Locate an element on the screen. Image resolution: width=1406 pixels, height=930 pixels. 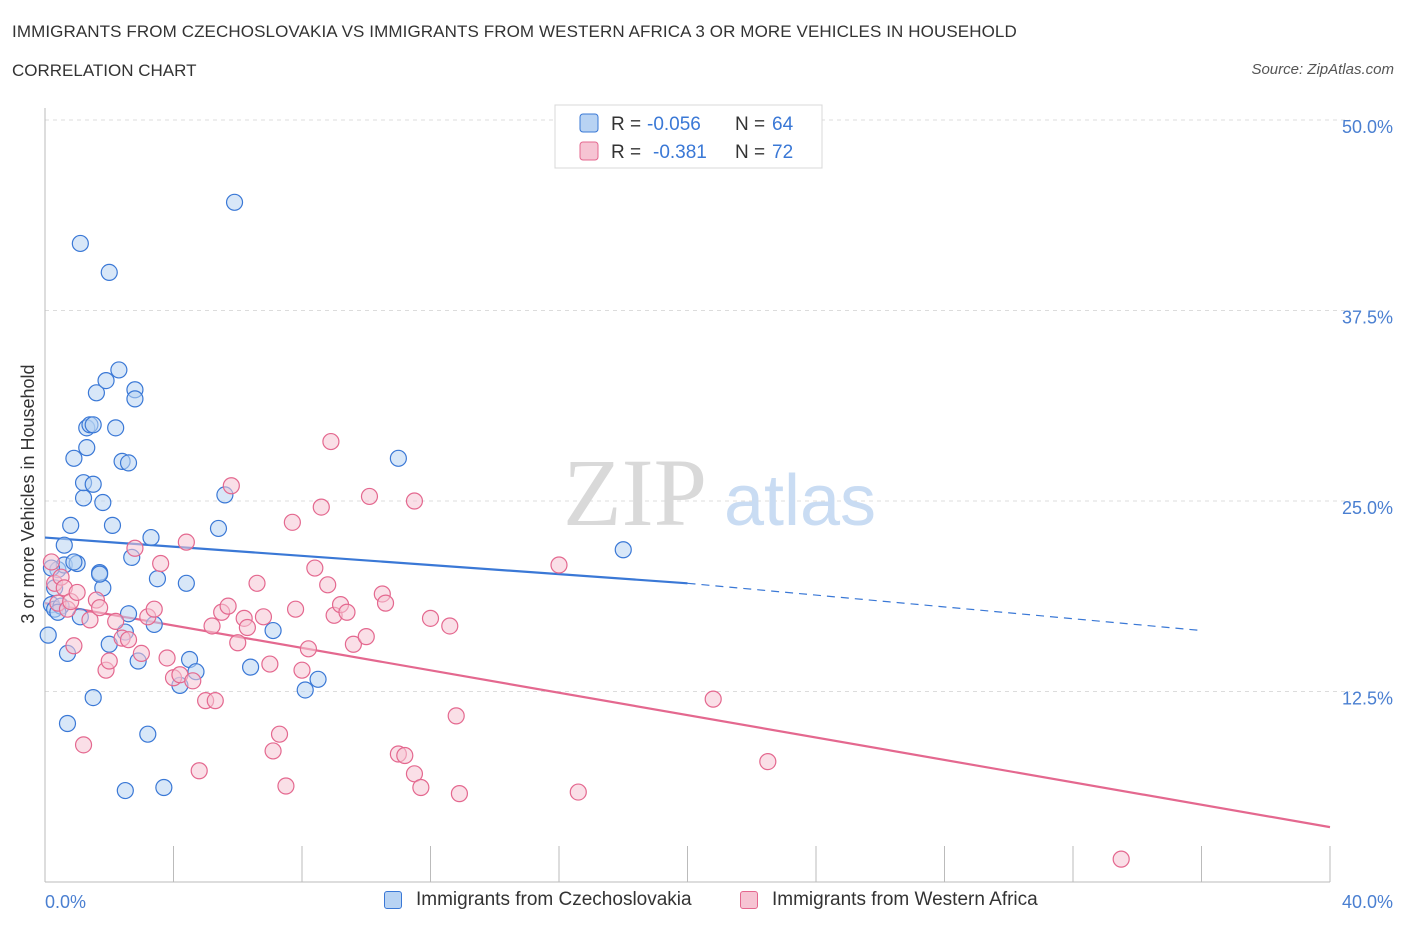
legend-top-n-label-2: N = is located at coordinates (750, 152).